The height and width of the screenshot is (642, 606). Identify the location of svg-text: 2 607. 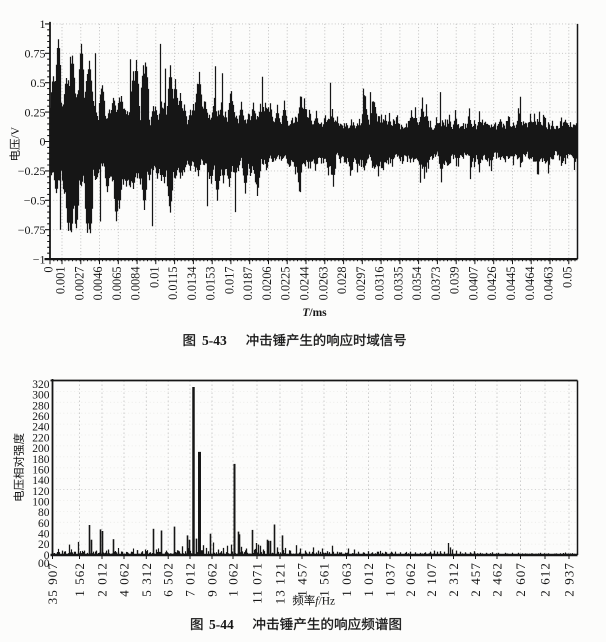
(520, 579).